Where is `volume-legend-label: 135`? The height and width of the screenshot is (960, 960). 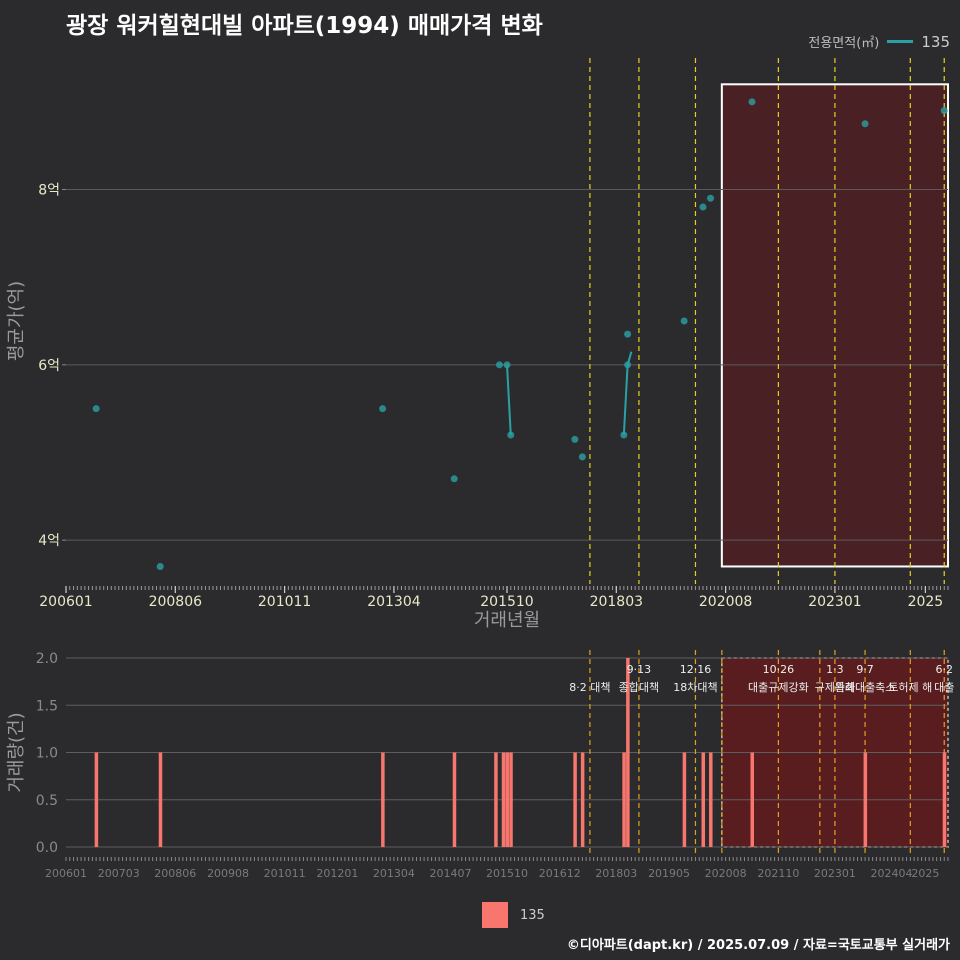 volume-legend-label: 135 is located at coordinates (532, 915).